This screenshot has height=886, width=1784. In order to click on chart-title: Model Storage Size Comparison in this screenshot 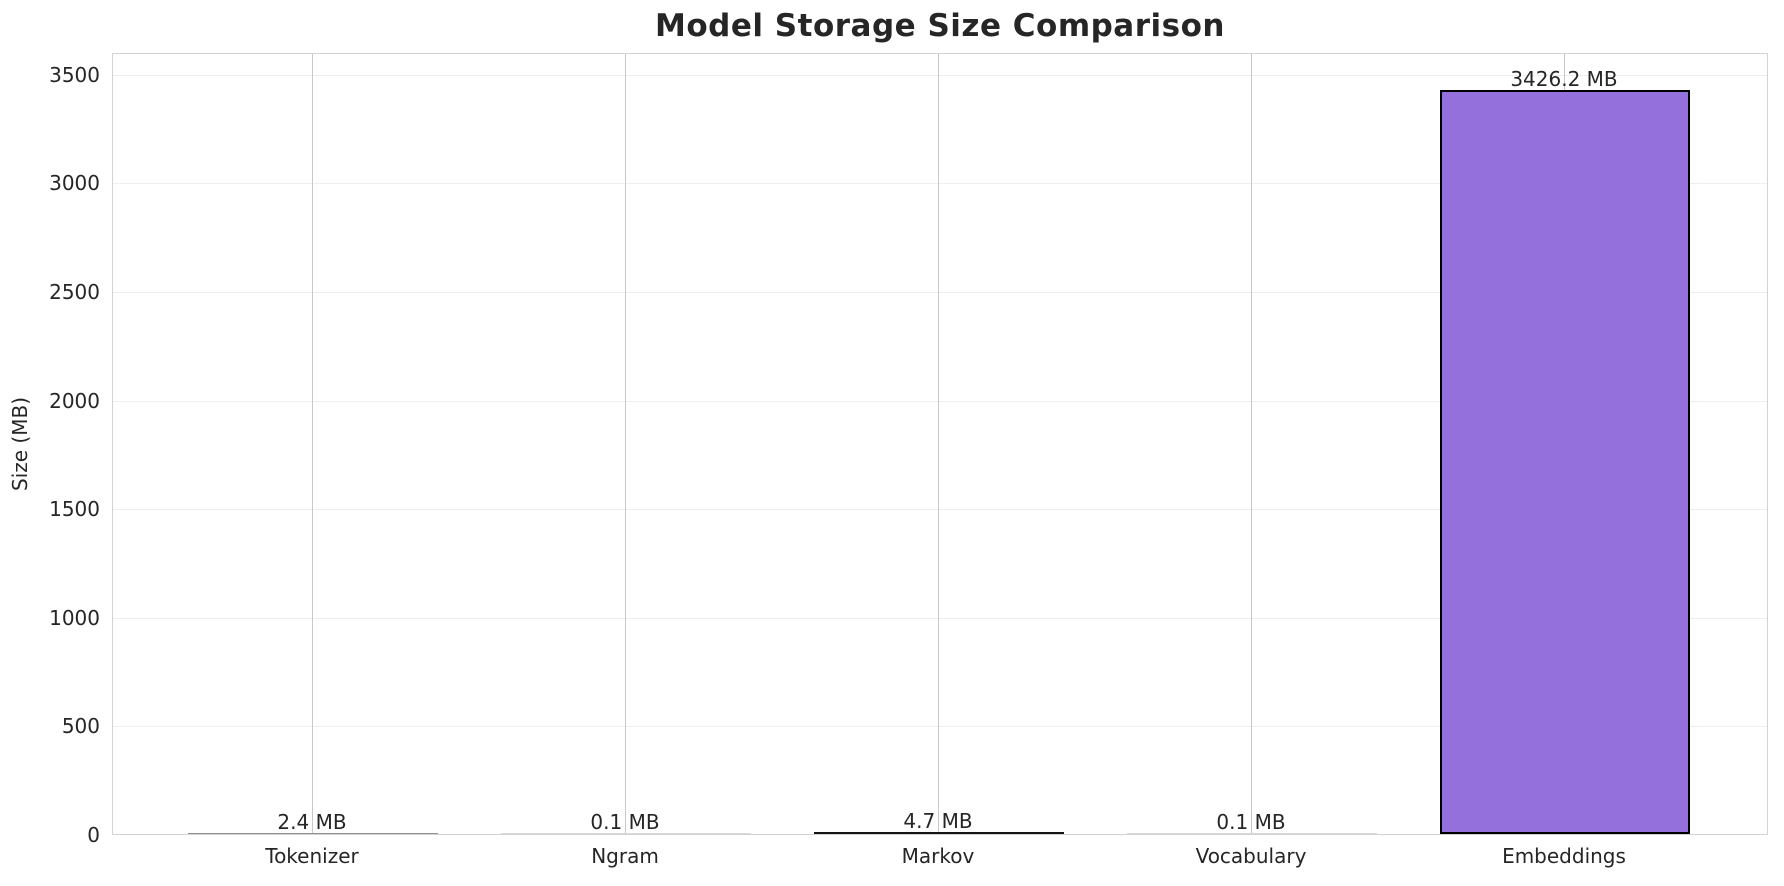, I will do `click(940, 26)`.